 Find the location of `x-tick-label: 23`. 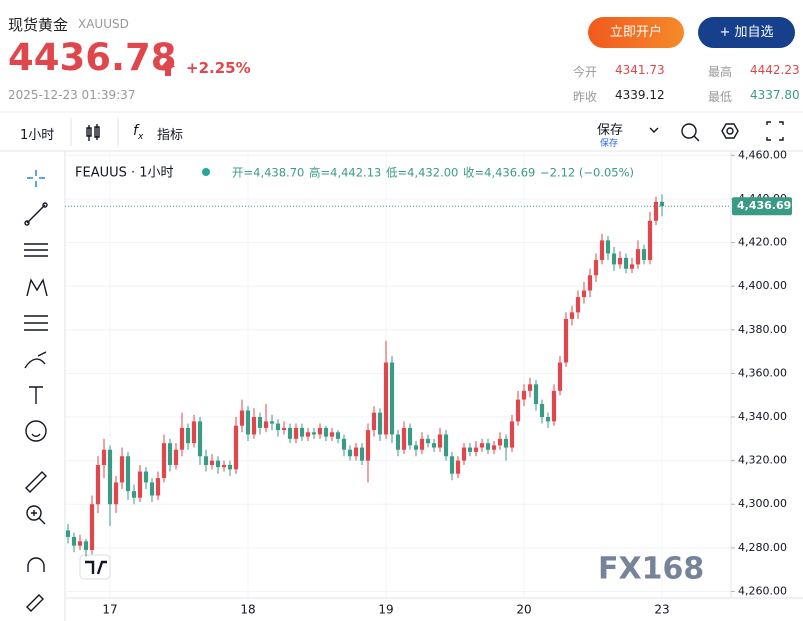

x-tick-label: 23 is located at coordinates (661, 610).